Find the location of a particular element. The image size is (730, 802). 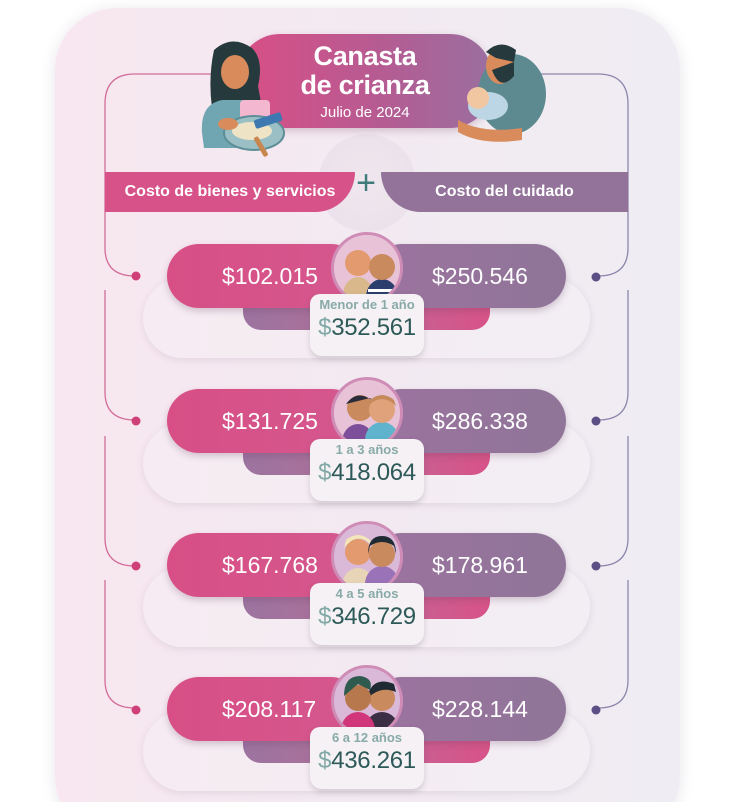

total-cost-box: 4 a 5 años $346.729 is located at coordinates (367, 614).